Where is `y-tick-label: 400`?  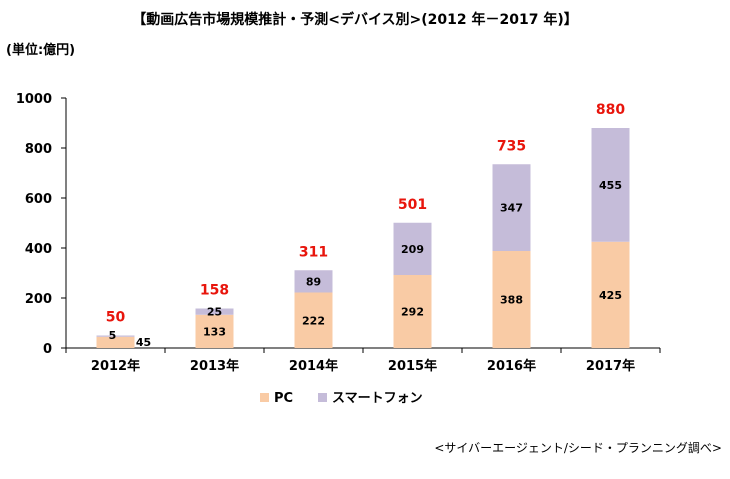
y-tick-label: 400 is located at coordinates (38, 249).